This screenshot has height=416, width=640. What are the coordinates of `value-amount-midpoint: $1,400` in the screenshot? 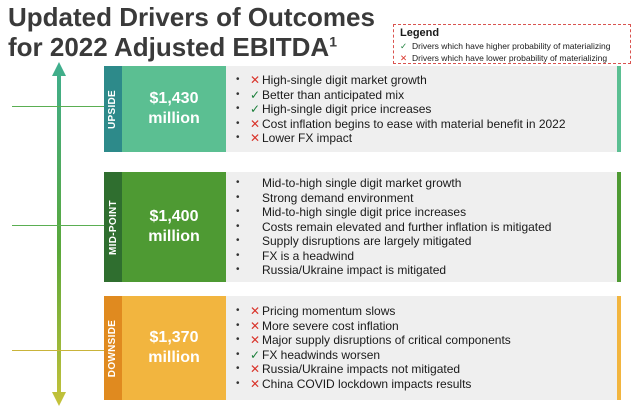 It's located at (174, 216).